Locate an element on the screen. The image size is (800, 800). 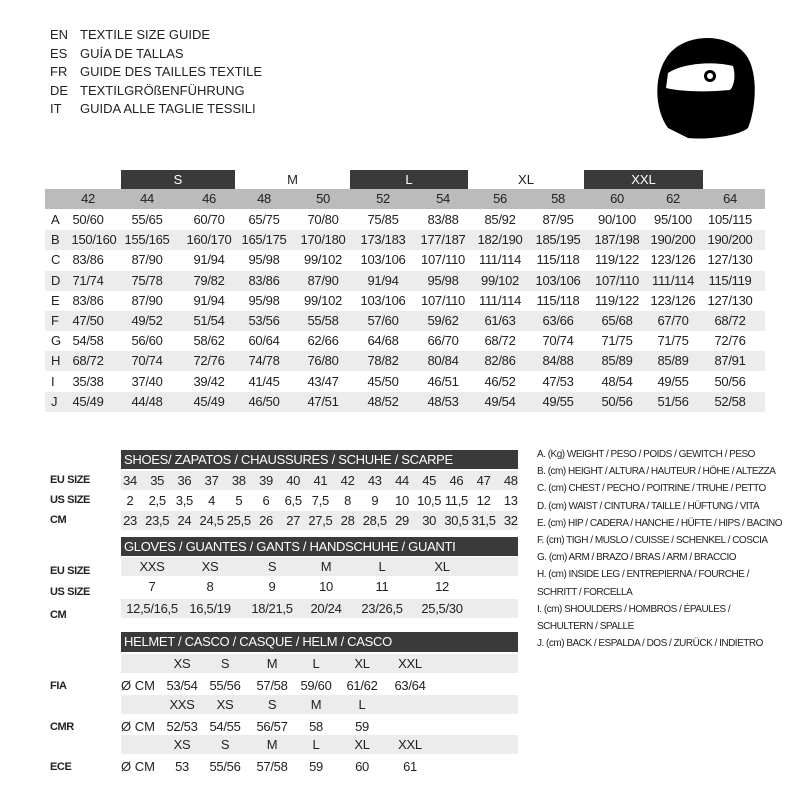
table-cell: 65/68 is located at coordinates (617, 320).